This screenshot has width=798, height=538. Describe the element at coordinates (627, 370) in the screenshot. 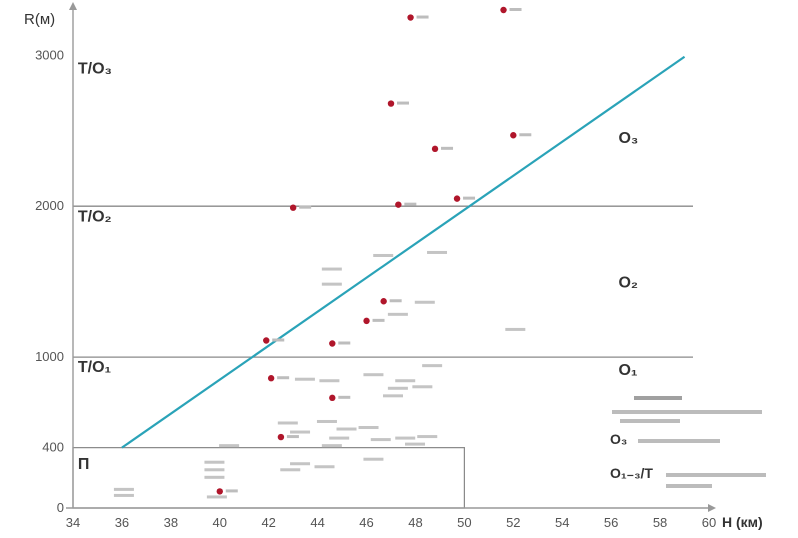

I see `region-label-5: O₁` at that location.